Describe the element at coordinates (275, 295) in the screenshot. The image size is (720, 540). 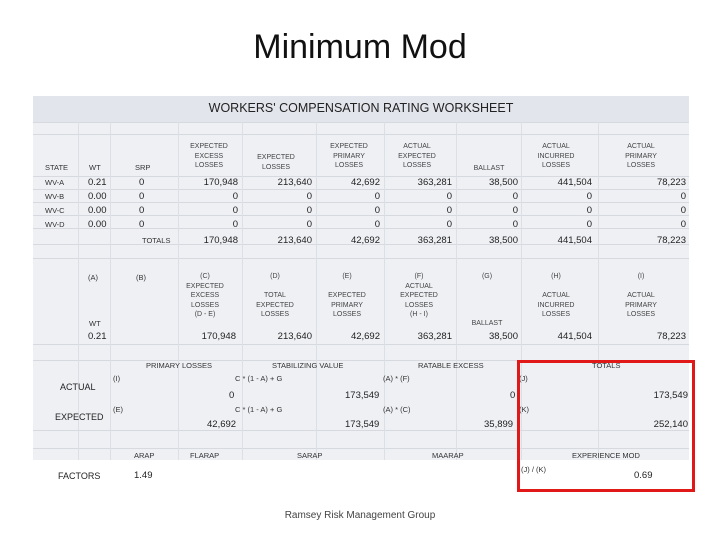
I see `section2-header-d: (D) TOTAL EXPECTED LOSSES` at that location.